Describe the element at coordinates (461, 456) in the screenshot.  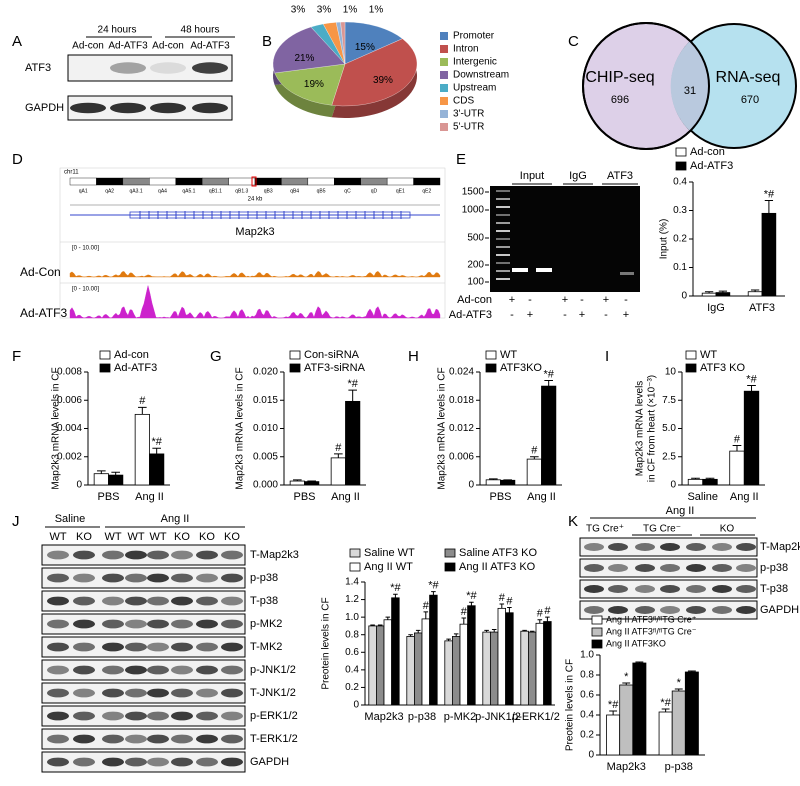
I see `y-tick-label: 0.006` at that location.